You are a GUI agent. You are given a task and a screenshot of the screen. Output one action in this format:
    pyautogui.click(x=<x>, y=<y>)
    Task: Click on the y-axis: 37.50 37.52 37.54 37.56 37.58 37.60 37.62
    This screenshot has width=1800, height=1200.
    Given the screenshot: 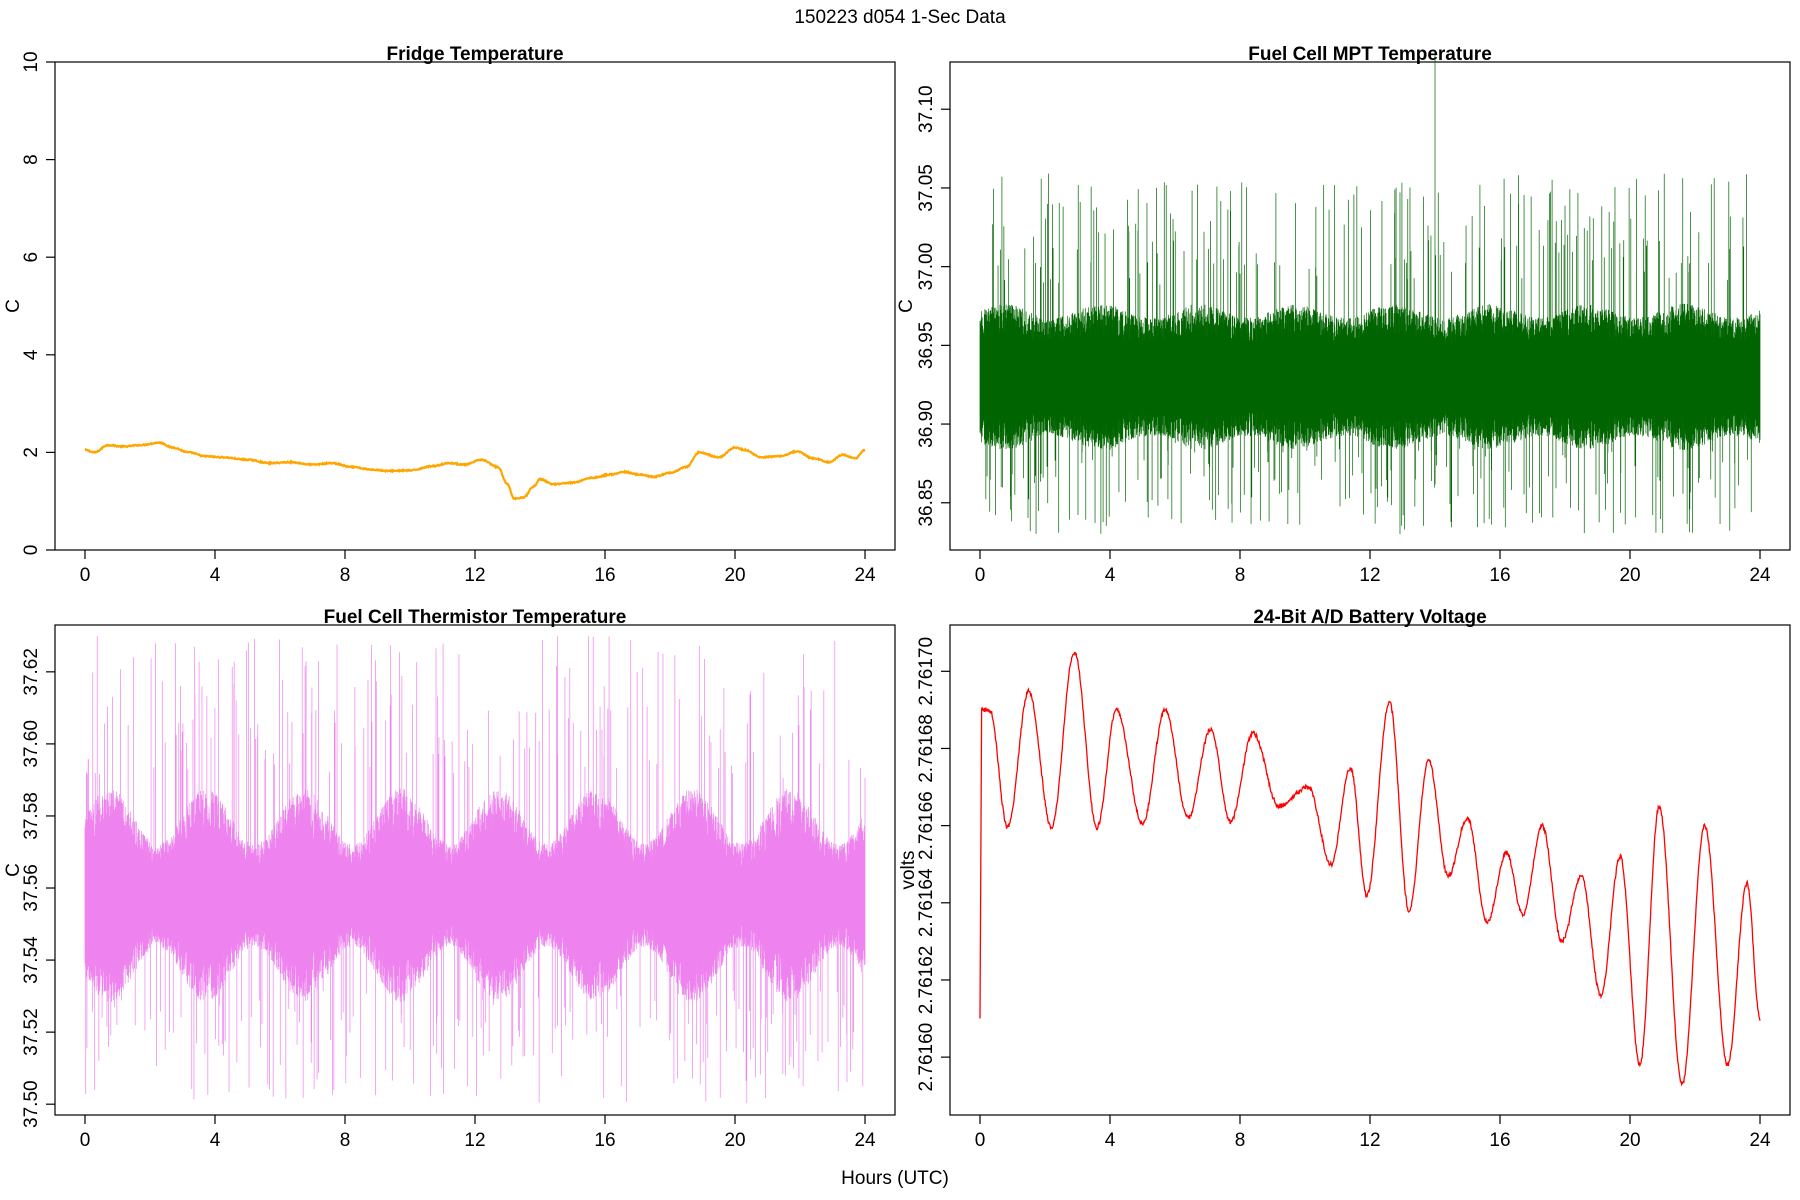 What is the action you would take?
    pyautogui.click(x=38, y=888)
    